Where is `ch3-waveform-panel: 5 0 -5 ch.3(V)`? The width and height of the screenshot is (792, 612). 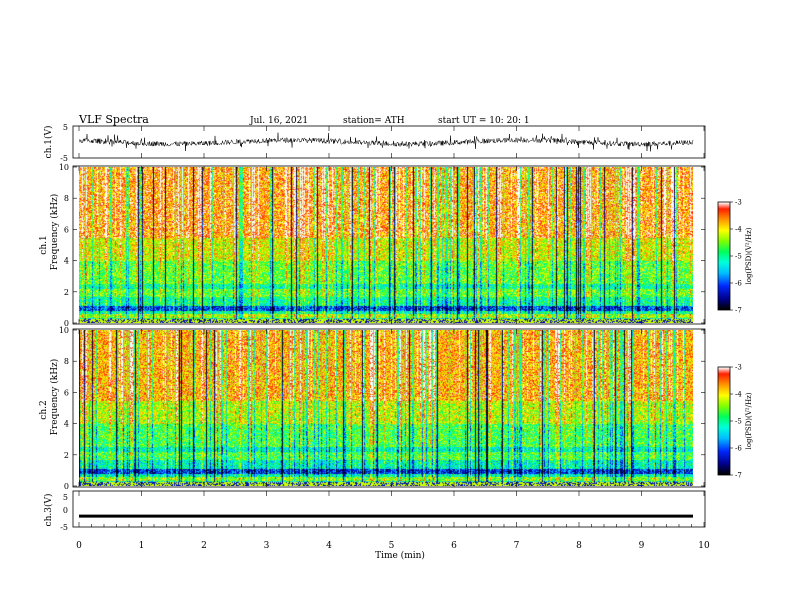 ch3-waveform-panel: 5 0 -5 ch.3(V) is located at coordinates (374, 511).